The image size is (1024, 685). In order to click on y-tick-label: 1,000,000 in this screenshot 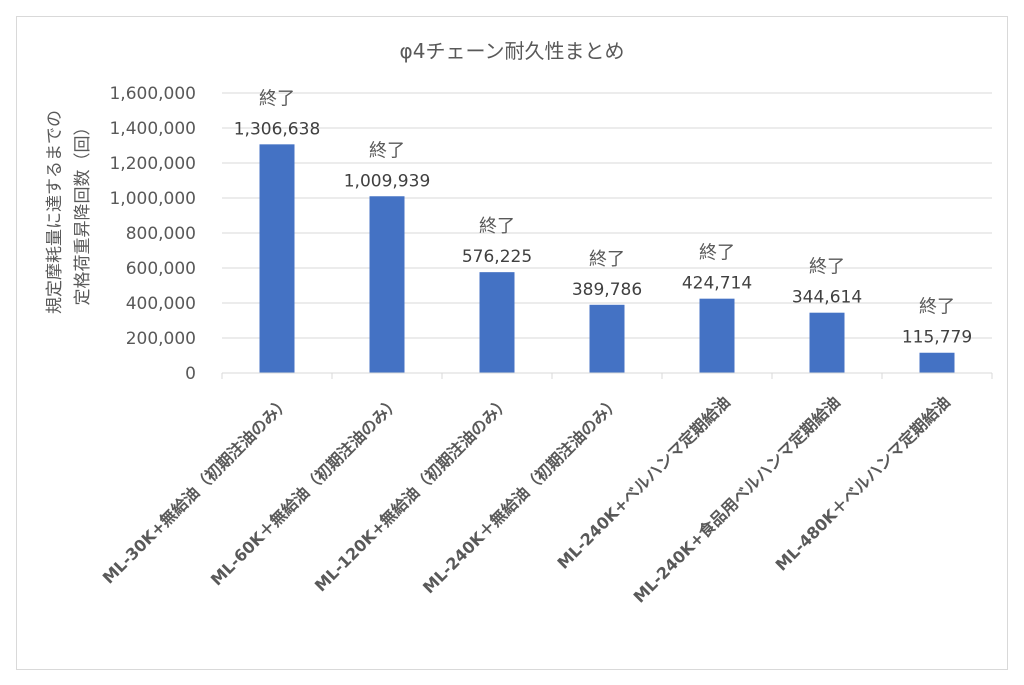, I will do `click(152, 199)`.